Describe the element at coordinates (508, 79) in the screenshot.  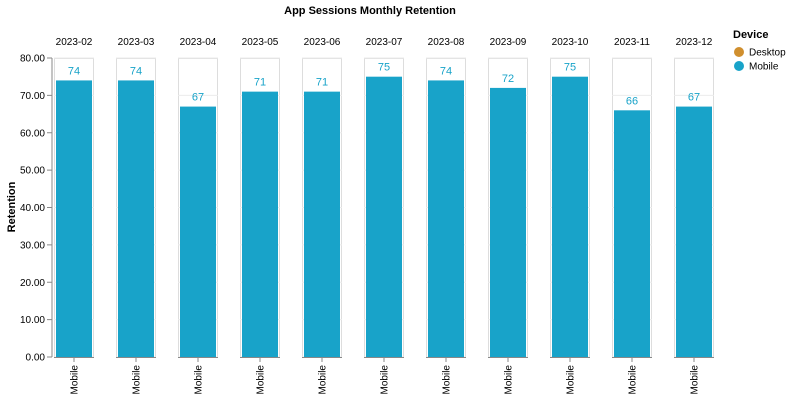
I see `bar-value-label: 72` at that location.